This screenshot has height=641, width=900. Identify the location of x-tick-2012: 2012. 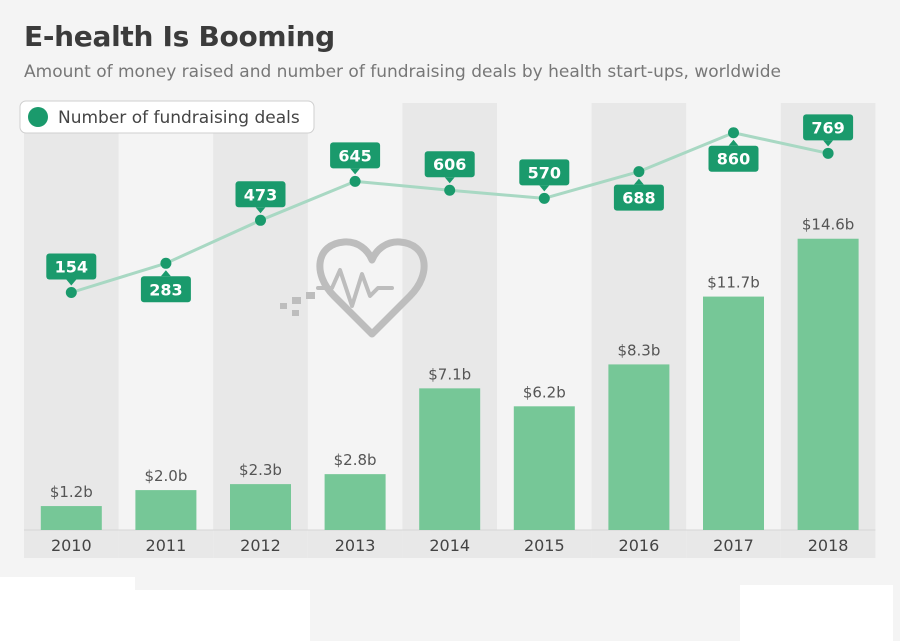
(260, 545).